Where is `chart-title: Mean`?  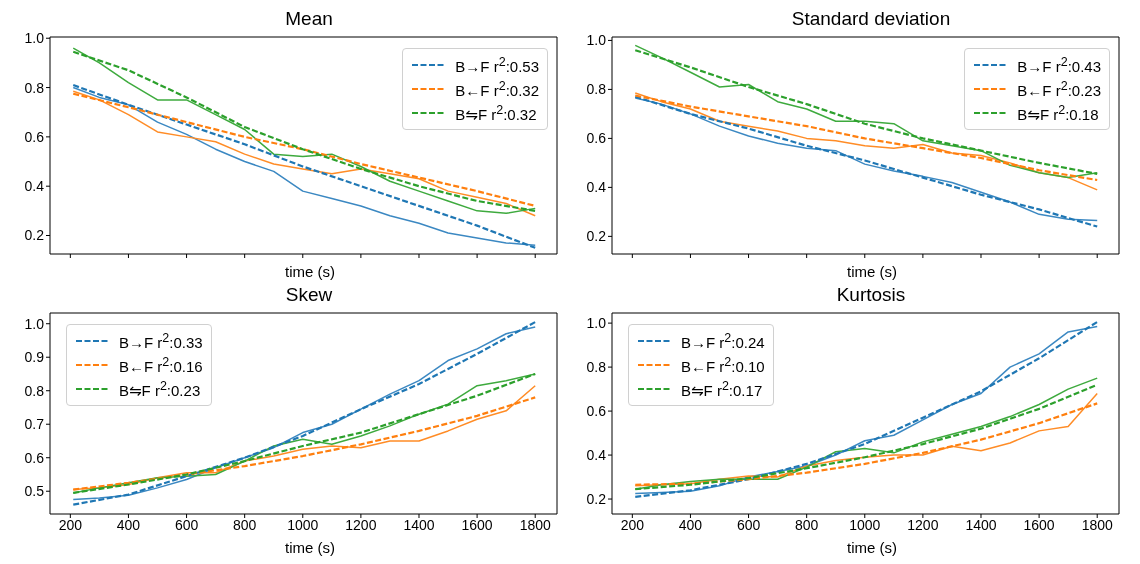
chart-title: Mean is located at coordinates (309, 19).